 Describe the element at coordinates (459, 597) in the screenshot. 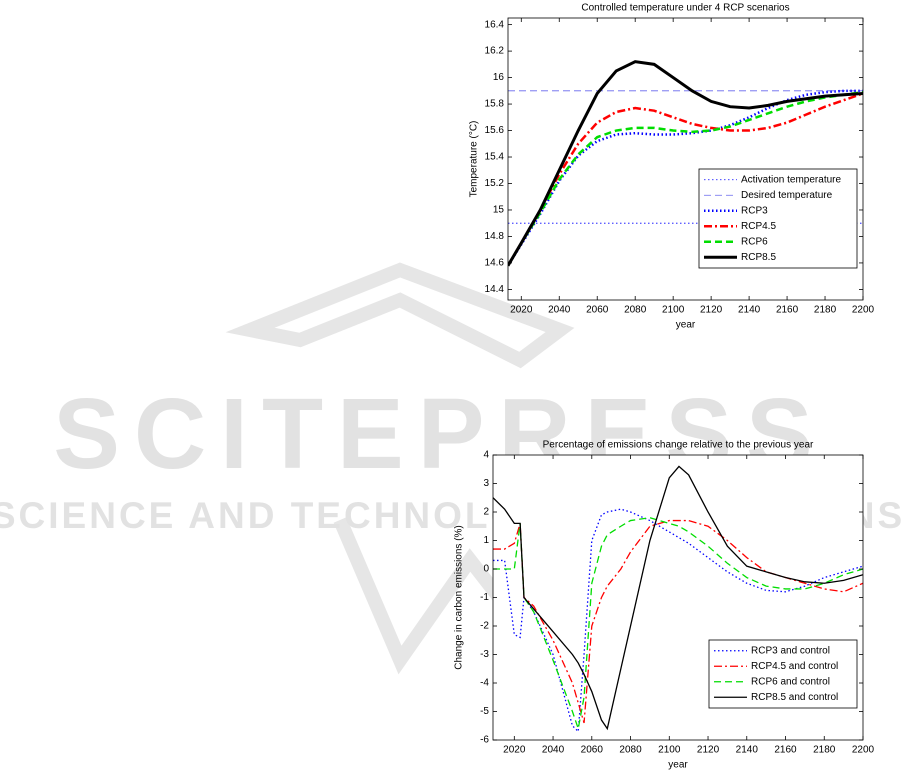

I see `y-axis-label: Change in carbon emissions (%)` at that location.